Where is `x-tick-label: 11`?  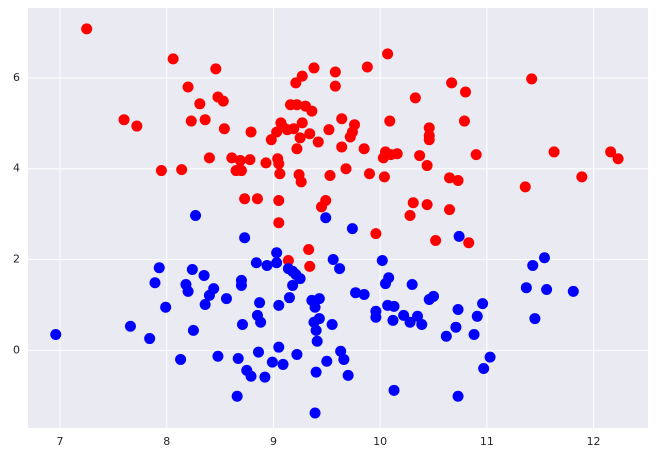
x-tick-label: 11 is located at coordinates (487, 441).